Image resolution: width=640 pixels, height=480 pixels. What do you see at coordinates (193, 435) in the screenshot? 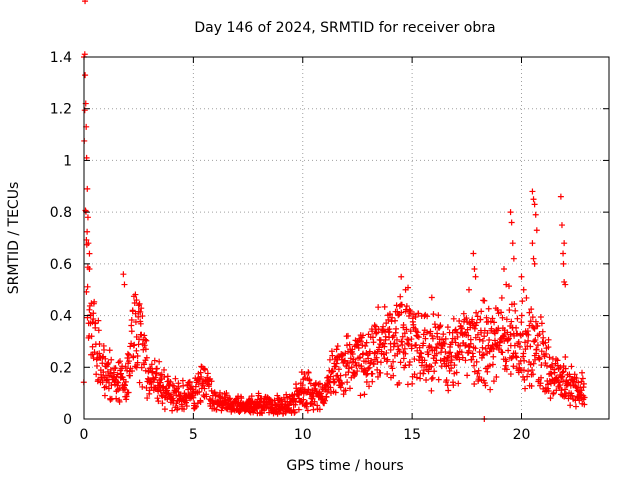
I see `x-tick-label: 5` at bounding box center [193, 435].